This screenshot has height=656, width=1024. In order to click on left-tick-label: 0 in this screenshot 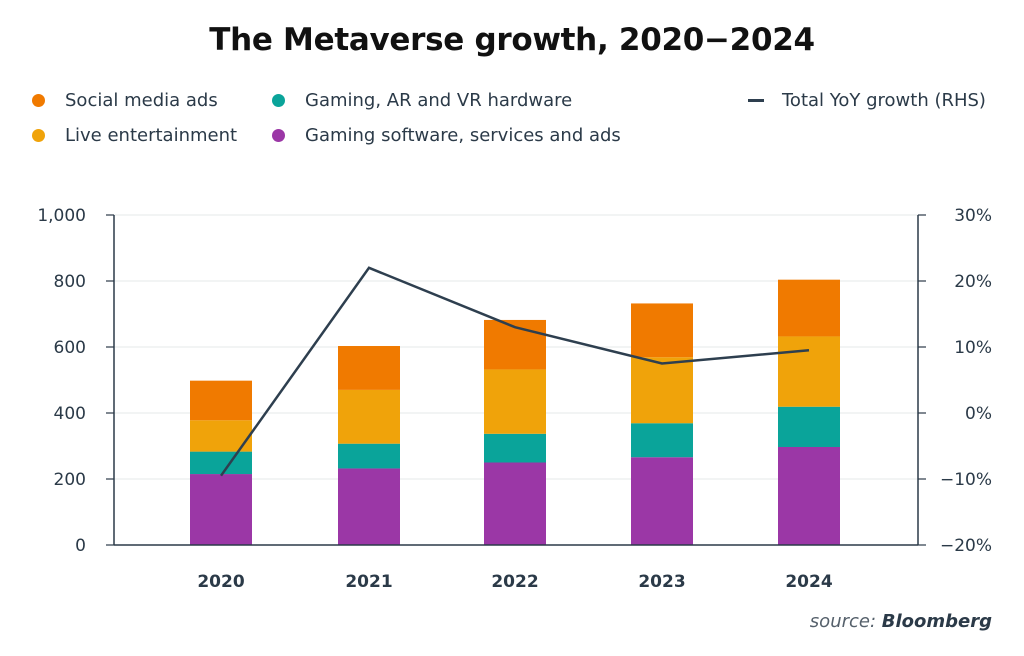, I will do `click(80, 546)`.